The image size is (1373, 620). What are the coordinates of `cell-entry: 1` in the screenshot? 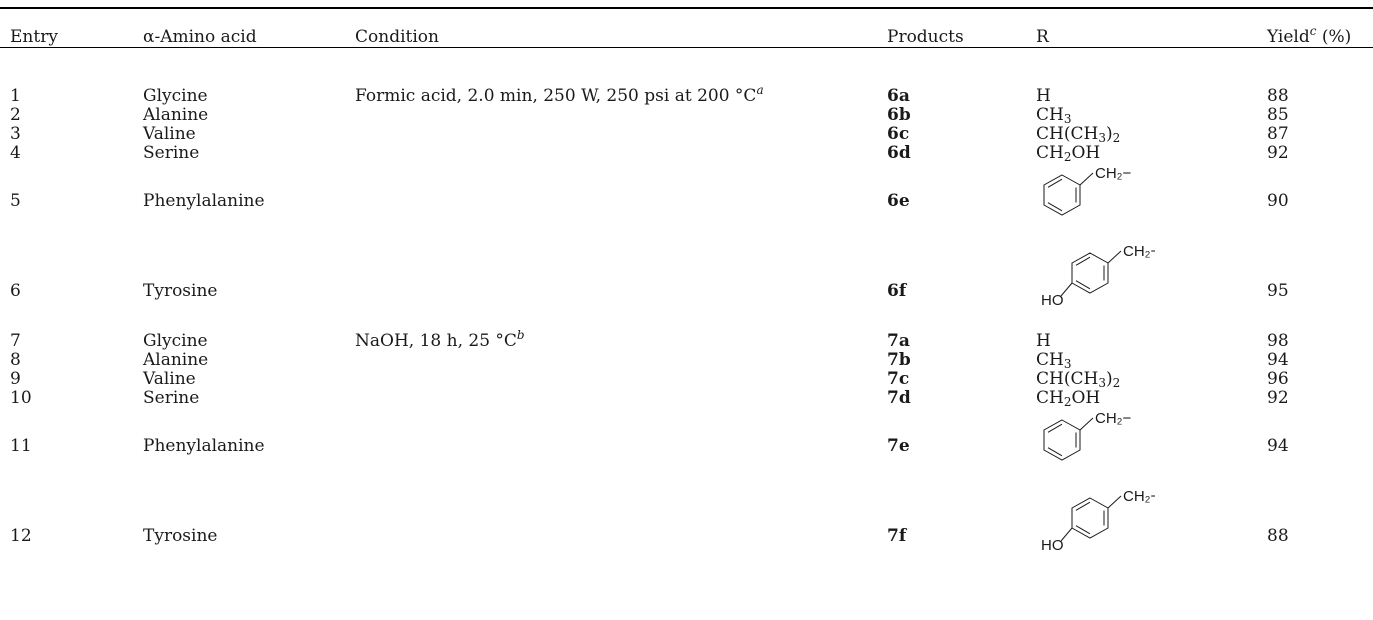 It's located at (15, 96).